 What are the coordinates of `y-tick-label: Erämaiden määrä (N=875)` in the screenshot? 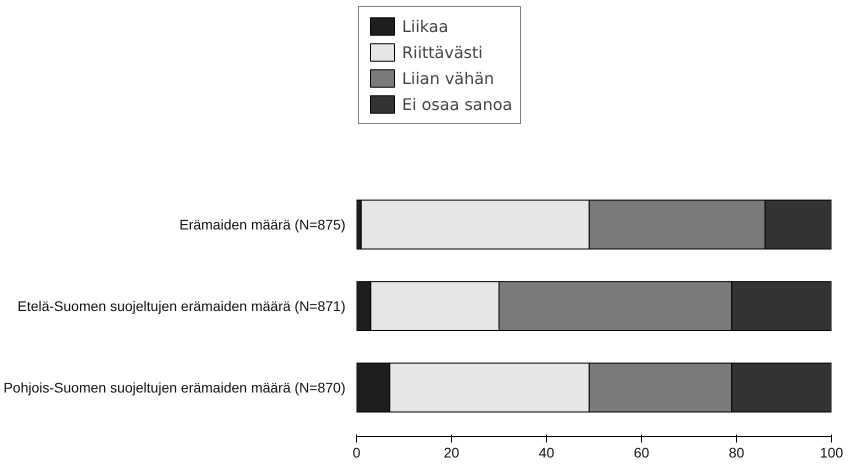 It's located at (262, 224).